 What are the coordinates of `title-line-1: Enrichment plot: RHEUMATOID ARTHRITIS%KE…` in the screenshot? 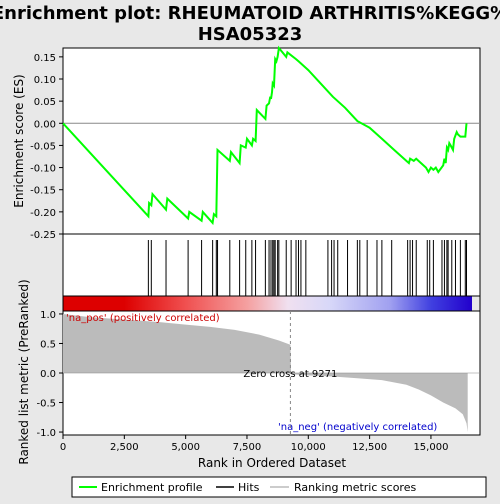 It's located at (250, 13).